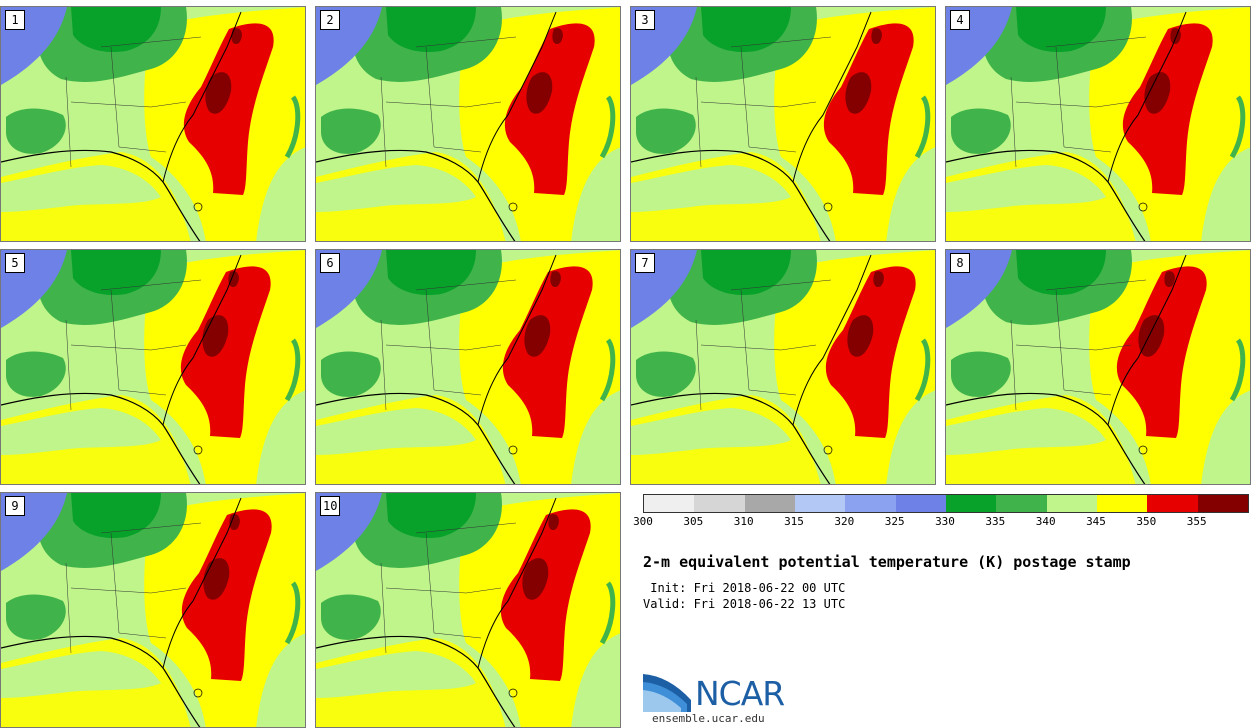 This screenshot has height=728, width=1260. What do you see at coordinates (645, 20) in the screenshot?
I see `member-number-label: 3` at bounding box center [645, 20].